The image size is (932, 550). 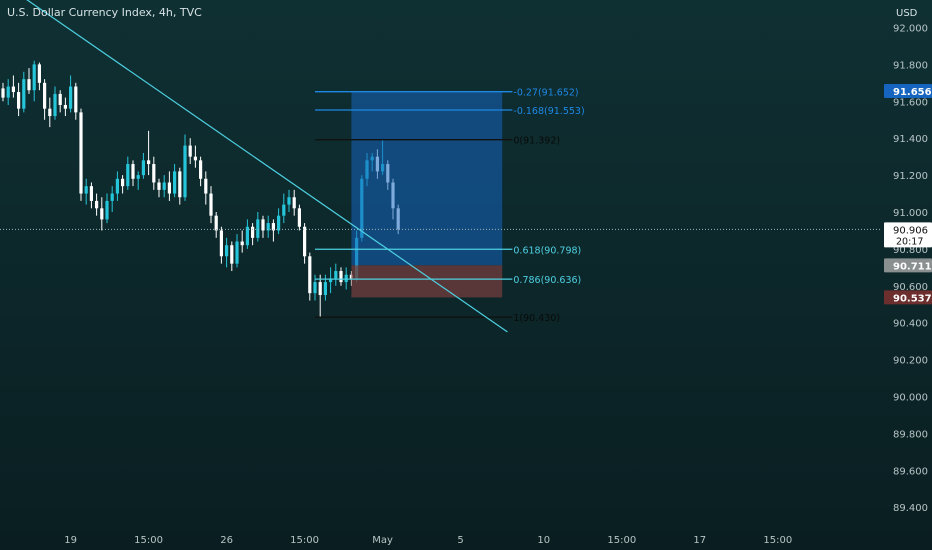 I want to click on chart-title: U.S. Dollar Currency Index, 4h, TVC, so click(x=104, y=12).